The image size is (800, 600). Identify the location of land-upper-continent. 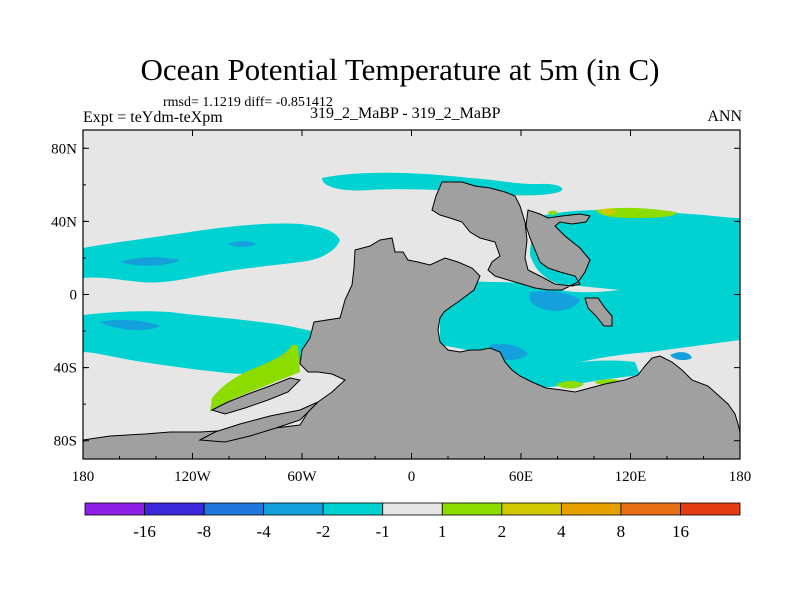
(511, 236).